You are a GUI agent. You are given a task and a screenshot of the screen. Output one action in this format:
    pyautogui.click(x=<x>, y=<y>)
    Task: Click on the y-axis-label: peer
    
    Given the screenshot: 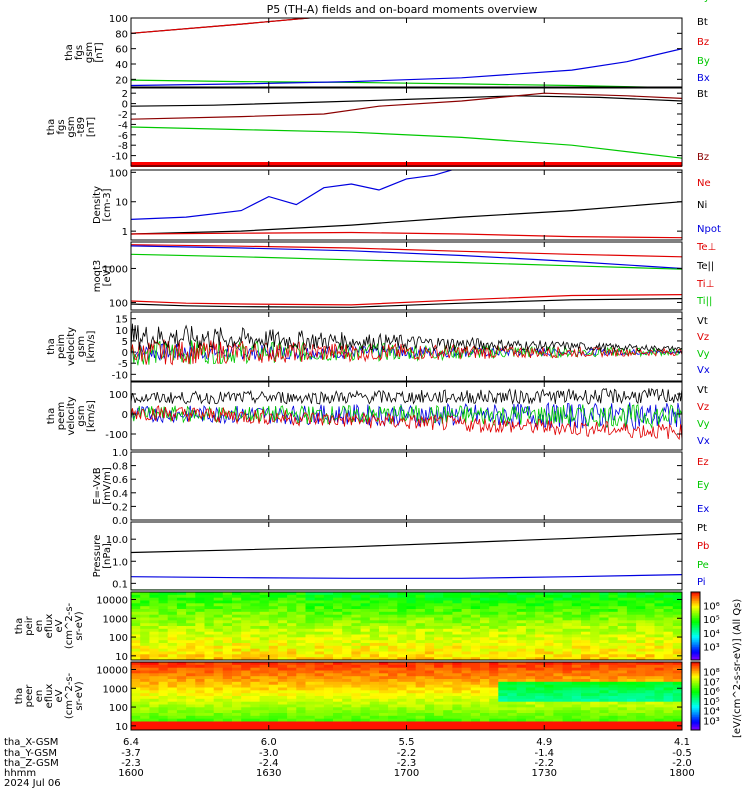 What is the action you would take?
    pyautogui.click(x=29, y=696)
    